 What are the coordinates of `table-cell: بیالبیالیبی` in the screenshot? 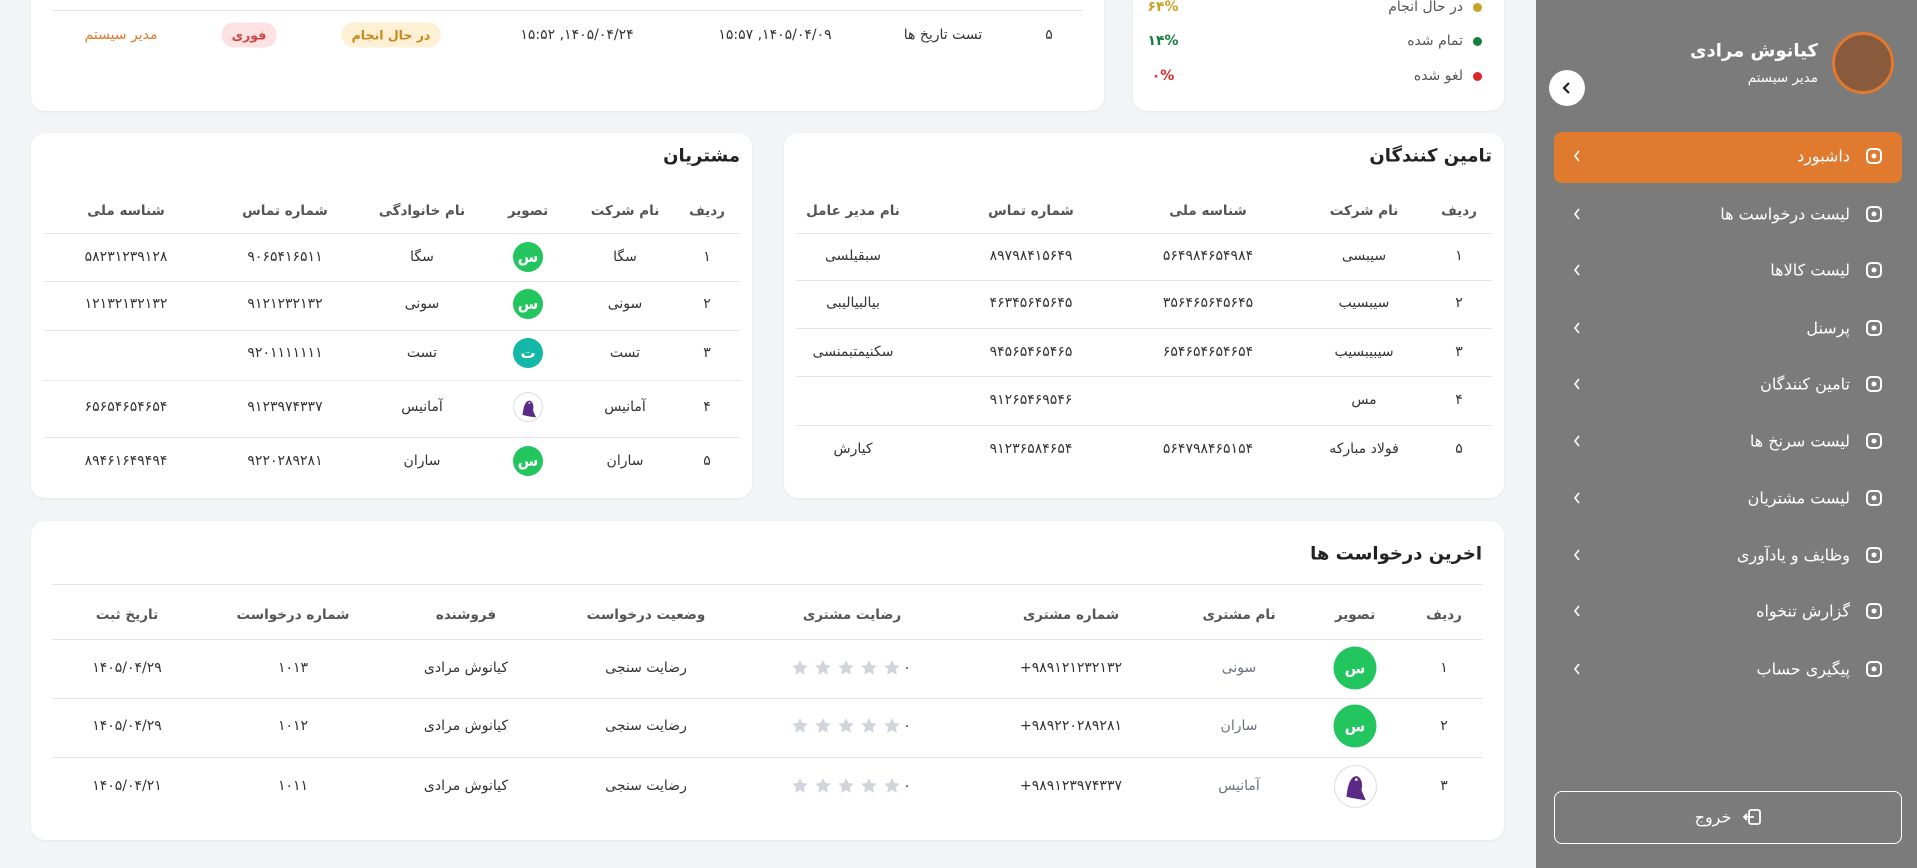 It's located at (853, 303).